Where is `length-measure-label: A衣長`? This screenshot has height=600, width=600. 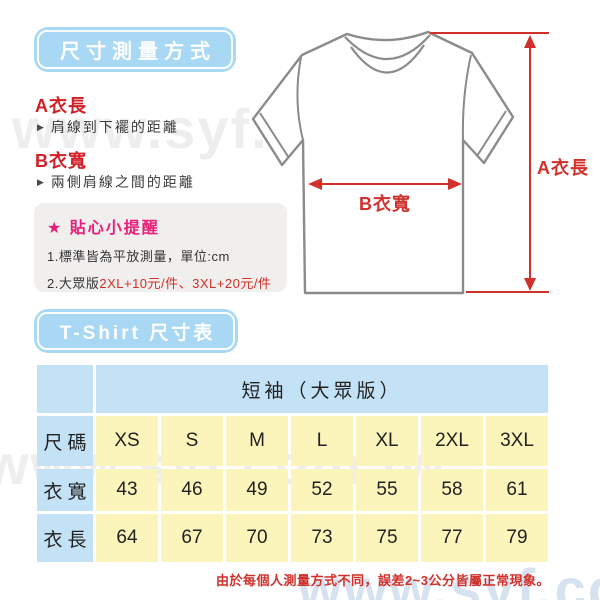
length-measure-label: A衣長 is located at coordinates (563, 167).